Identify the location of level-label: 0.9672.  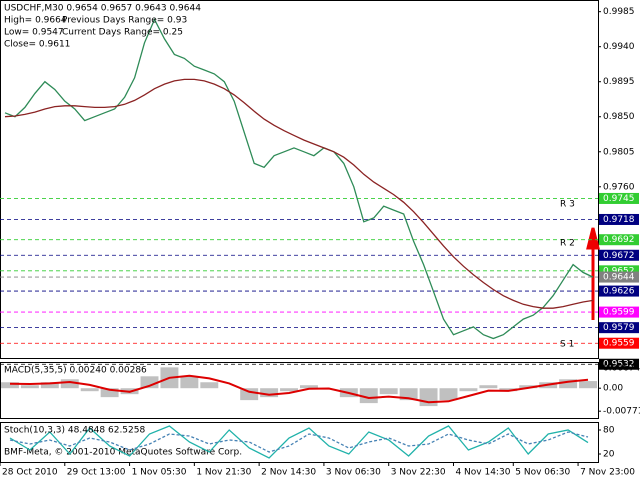
(619, 256).